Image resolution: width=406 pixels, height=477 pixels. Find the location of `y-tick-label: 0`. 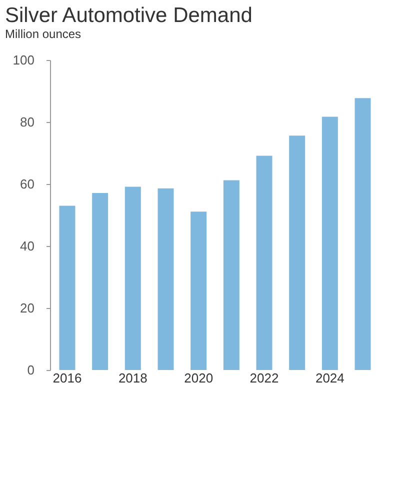

y-tick-label: 0 is located at coordinates (30, 370).